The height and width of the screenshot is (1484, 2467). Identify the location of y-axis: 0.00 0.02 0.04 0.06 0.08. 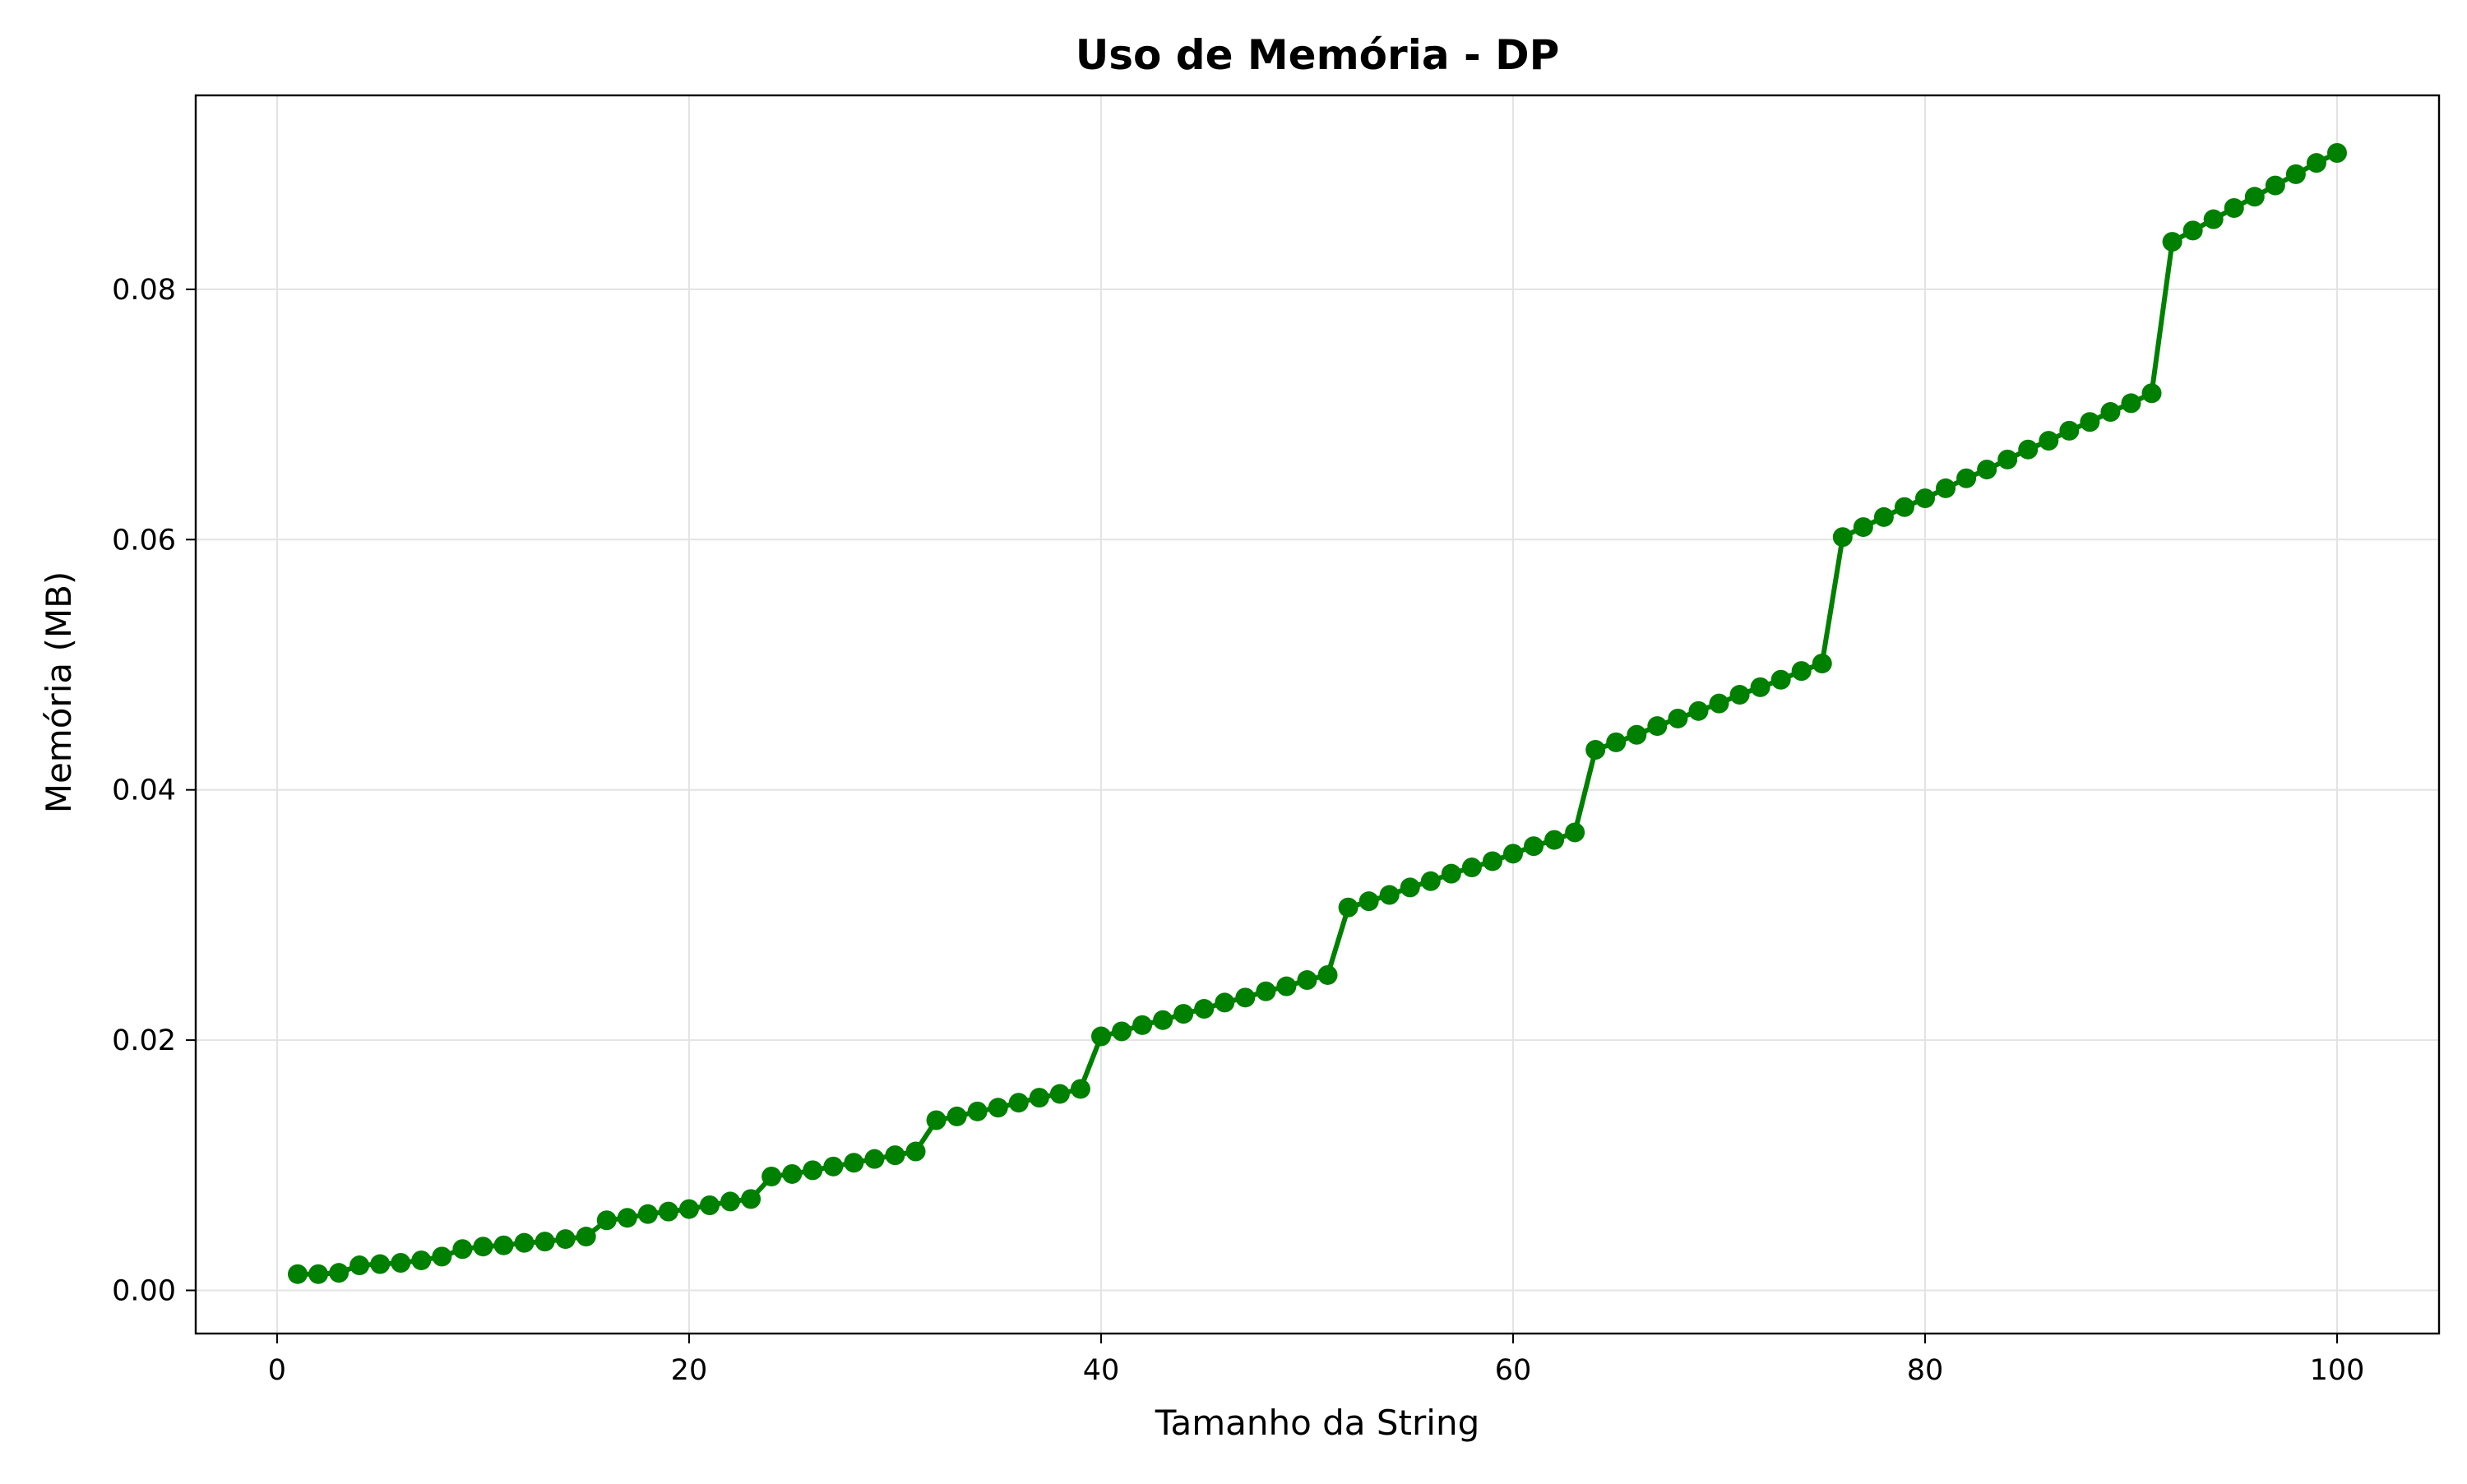
(154, 790).